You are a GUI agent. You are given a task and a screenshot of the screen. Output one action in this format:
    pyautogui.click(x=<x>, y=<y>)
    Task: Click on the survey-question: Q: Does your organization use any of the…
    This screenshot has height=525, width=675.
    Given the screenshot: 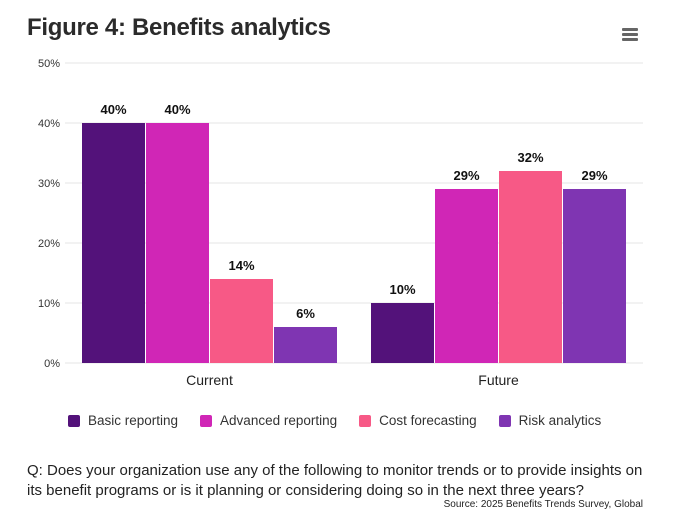 What is the action you would take?
    pyautogui.click(x=335, y=480)
    